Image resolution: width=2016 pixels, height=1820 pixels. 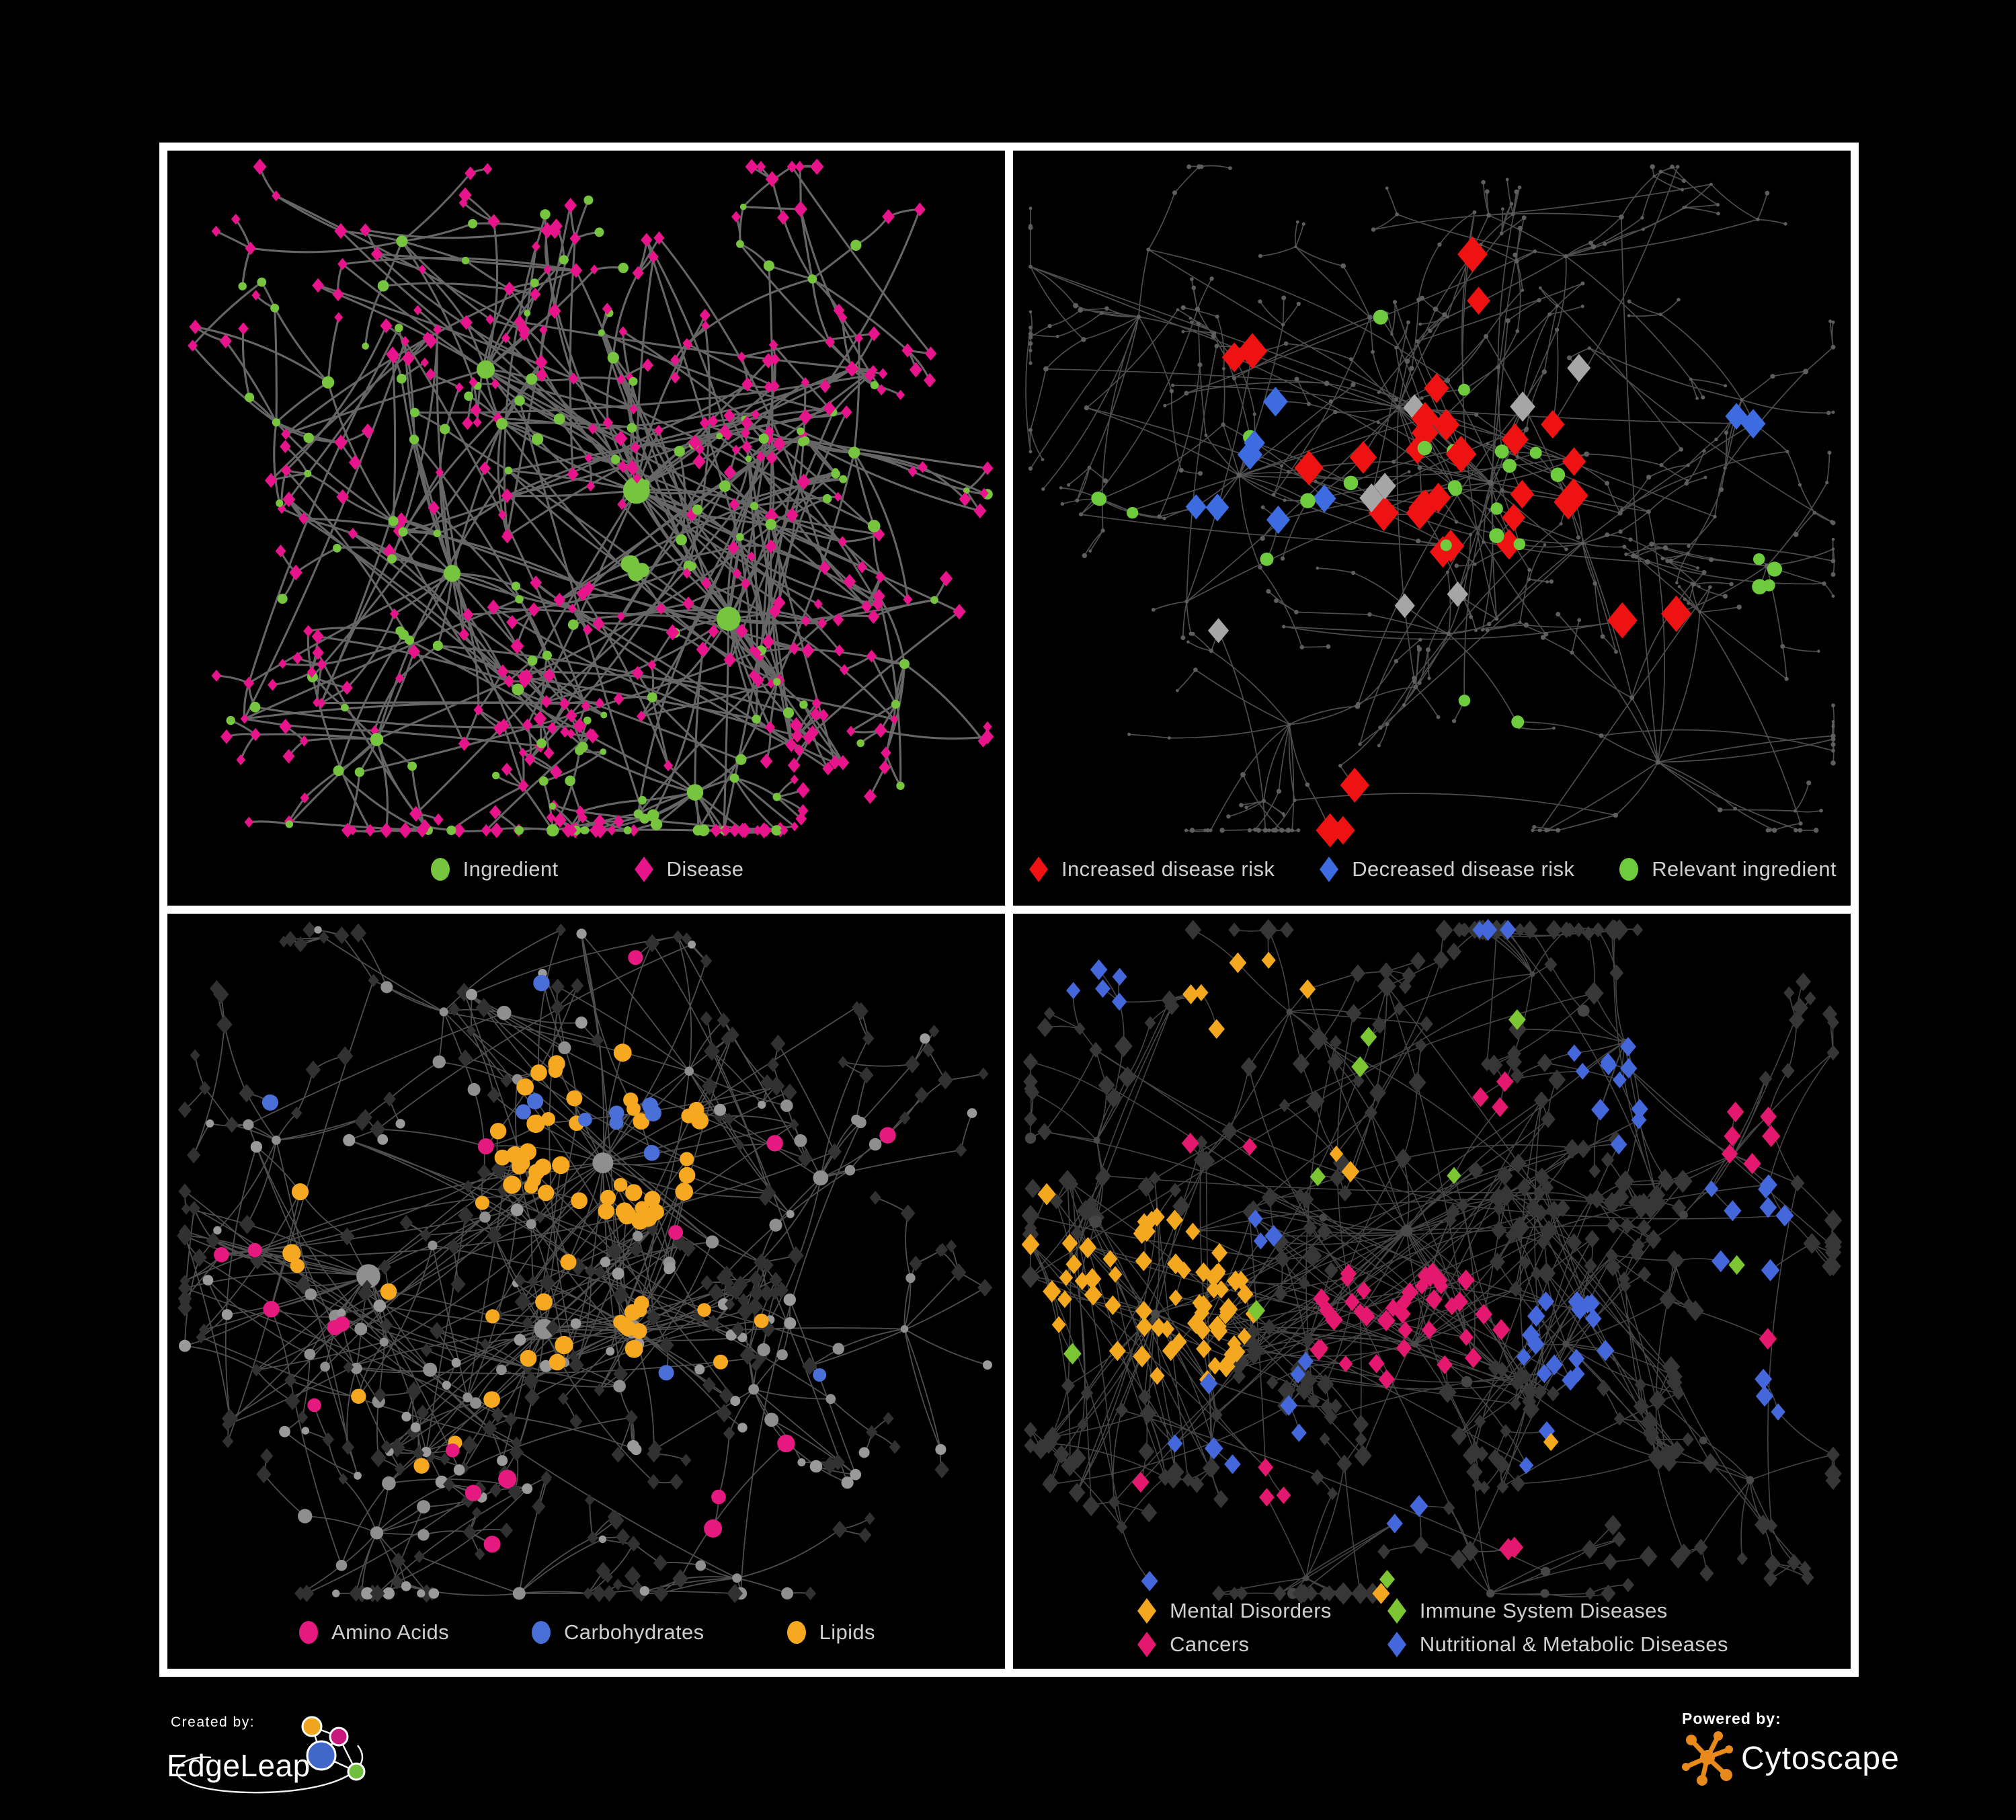 I want to click on legend-item-macronutrients-1: Carbohydrates, so click(x=617, y=1632).